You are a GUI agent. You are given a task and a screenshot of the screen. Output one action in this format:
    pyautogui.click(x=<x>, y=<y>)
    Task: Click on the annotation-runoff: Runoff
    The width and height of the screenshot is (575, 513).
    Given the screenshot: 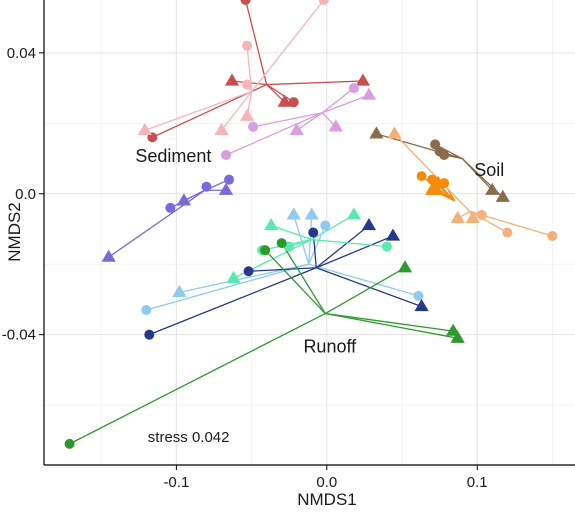 What is the action you would take?
    pyautogui.click(x=330, y=346)
    